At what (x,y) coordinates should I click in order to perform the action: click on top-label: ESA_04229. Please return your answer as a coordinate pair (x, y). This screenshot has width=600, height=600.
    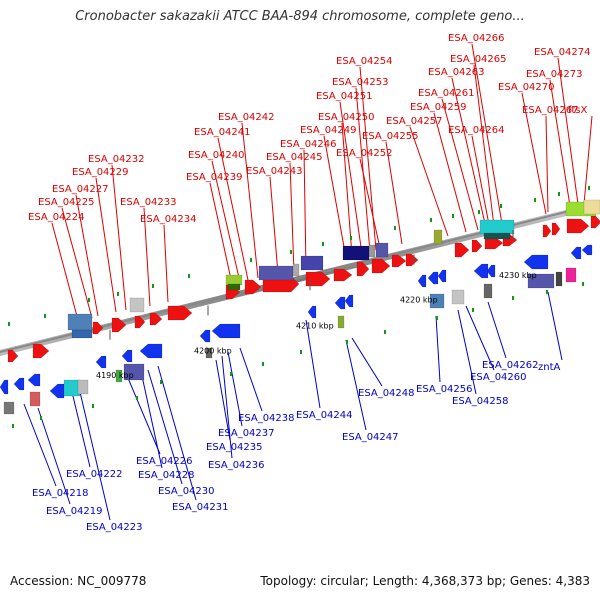
    Looking at the image, I should click on (100, 172).